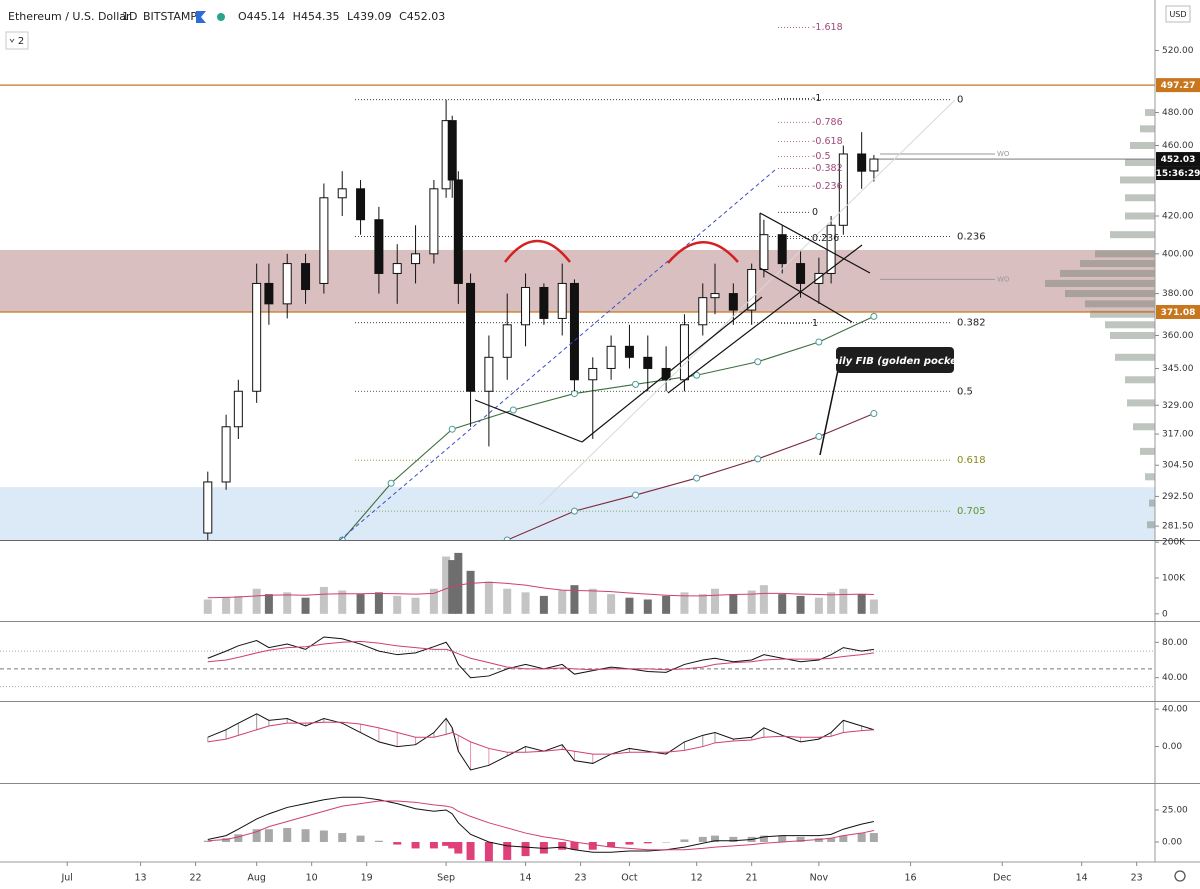 The height and width of the screenshot is (889, 1200). I want to click on indicator-count: 2, so click(21, 41).